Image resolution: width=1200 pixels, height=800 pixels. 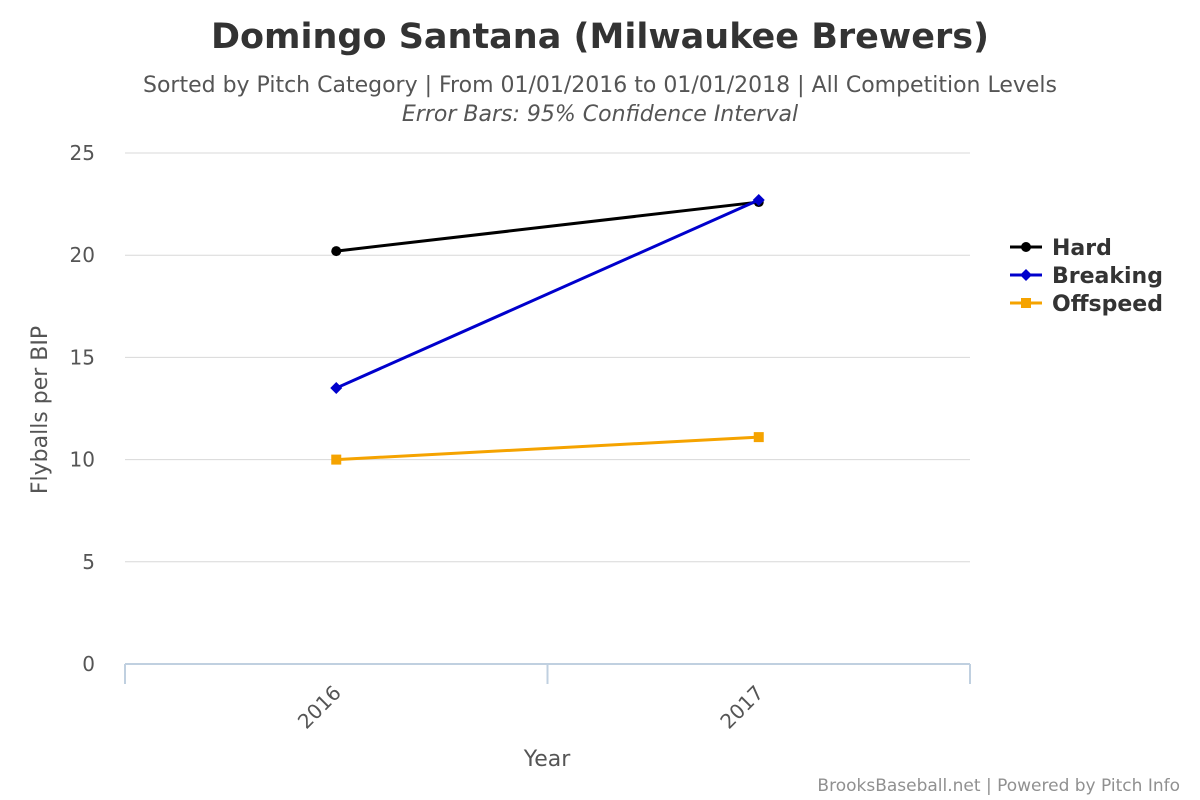 I want to click on x-tick-label: 2017, so click(x=741, y=707).